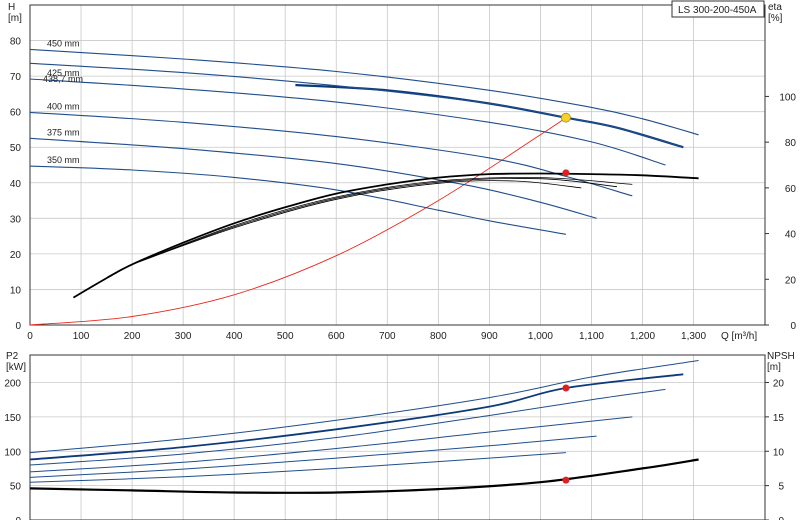 This screenshot has height=520, width=800. What do you see at coordinates (183, 336) in the screenshot?
I see `x-tick-label: 300` at bounding box center [183, 336].